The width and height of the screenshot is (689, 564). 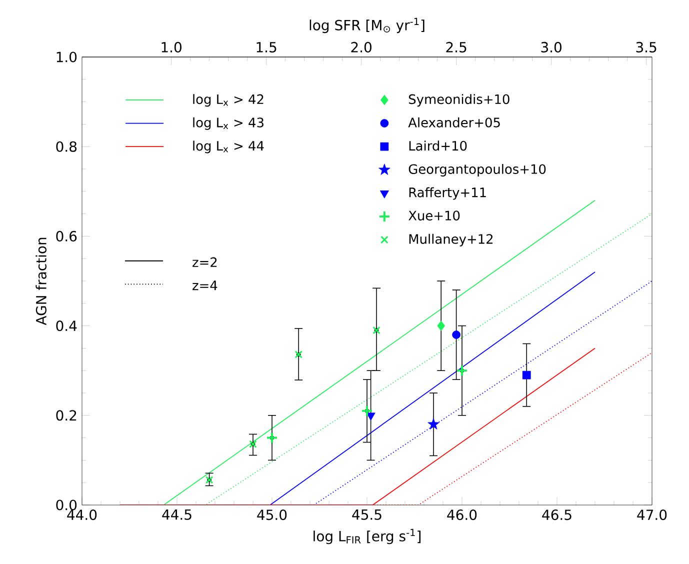 What do you see at coordinates (228, 100) in the screenshot?
I see `legend-label: log L$_{x}$ > 42` at bounding box center [228, 100].